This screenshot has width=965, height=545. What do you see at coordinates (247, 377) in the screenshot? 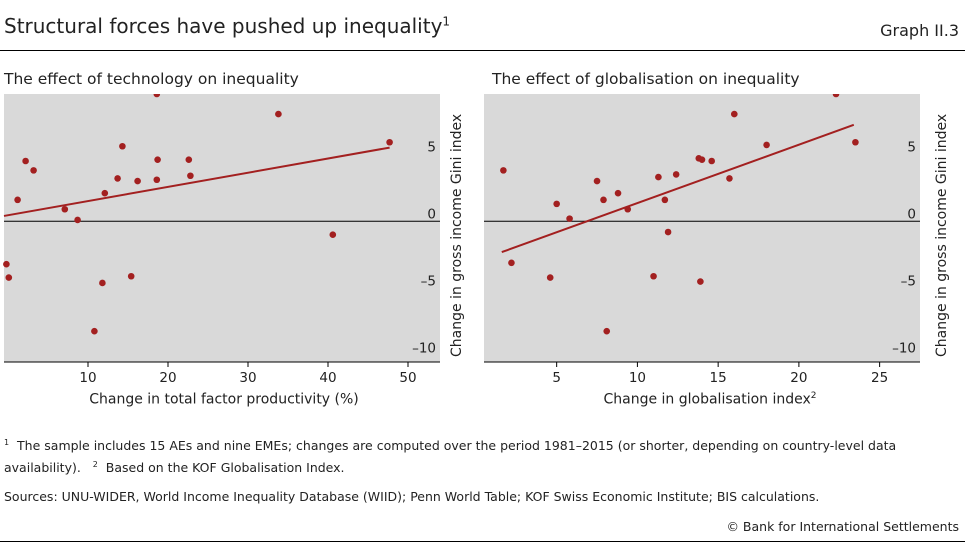
I see `x-tick-label: 30` at bounding box center [247, 377].